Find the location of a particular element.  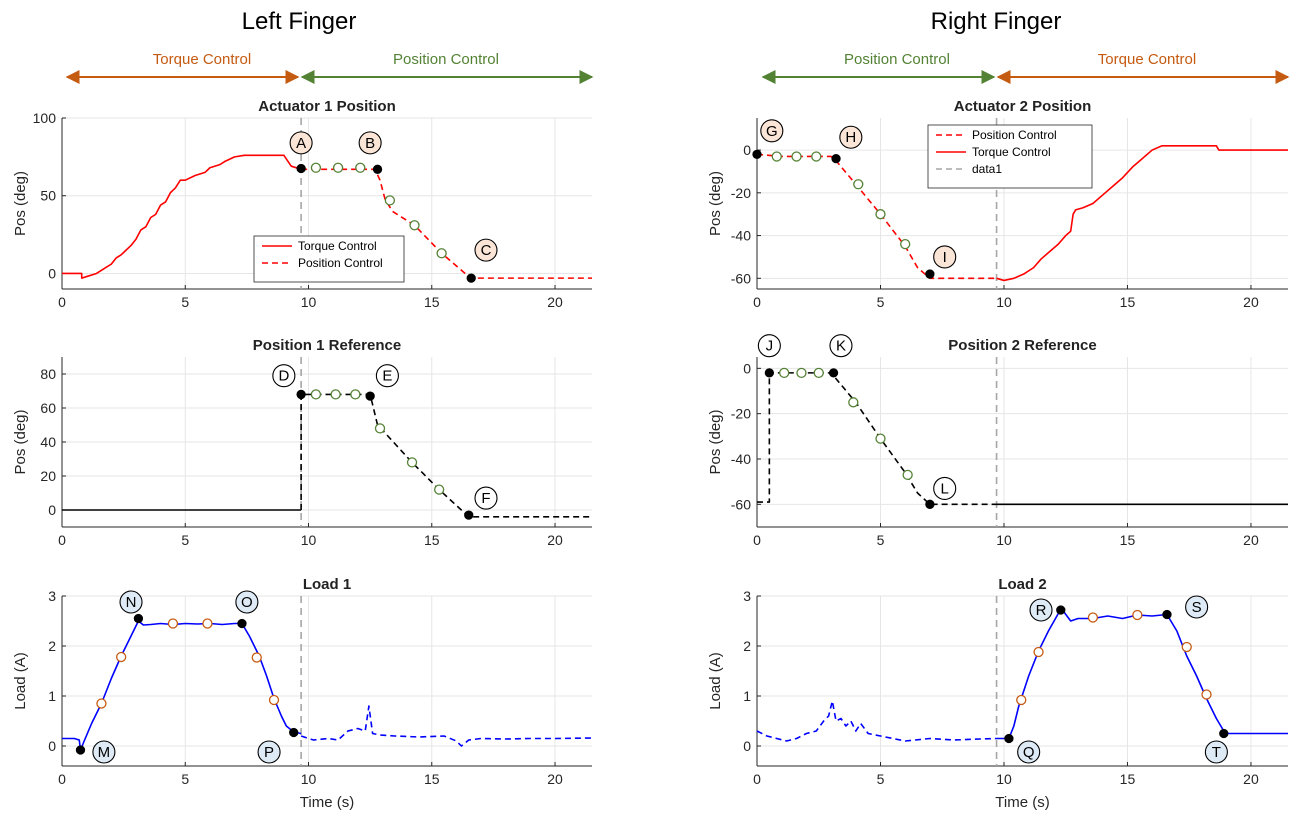

chart6-point-label-T: T is located at coordinates (1216, 752).